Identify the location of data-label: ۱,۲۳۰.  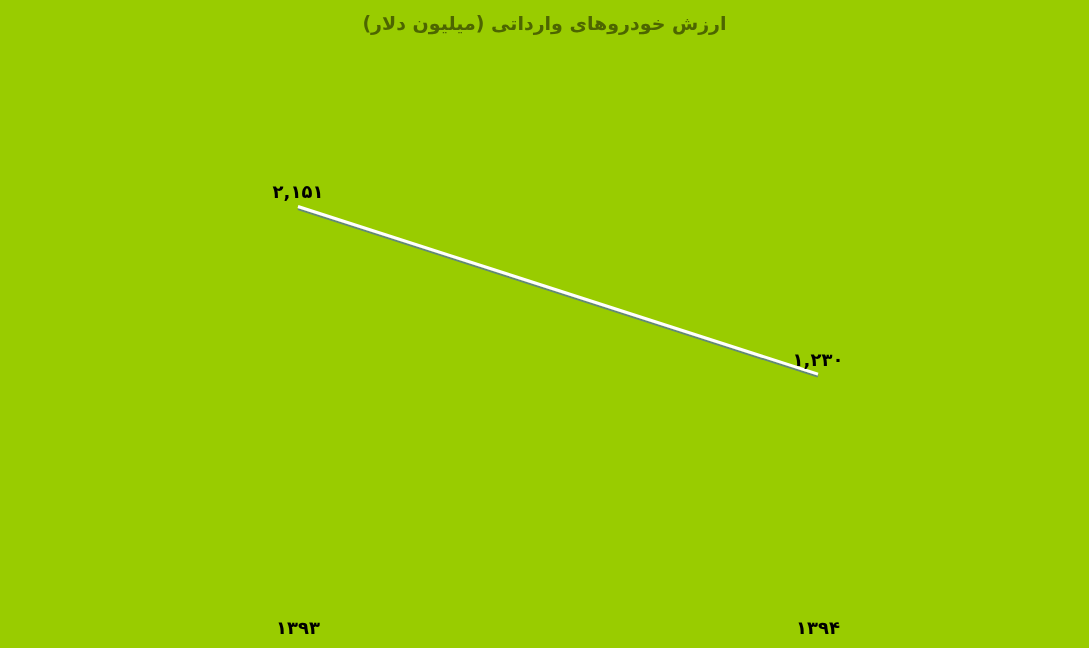
(818, 359).